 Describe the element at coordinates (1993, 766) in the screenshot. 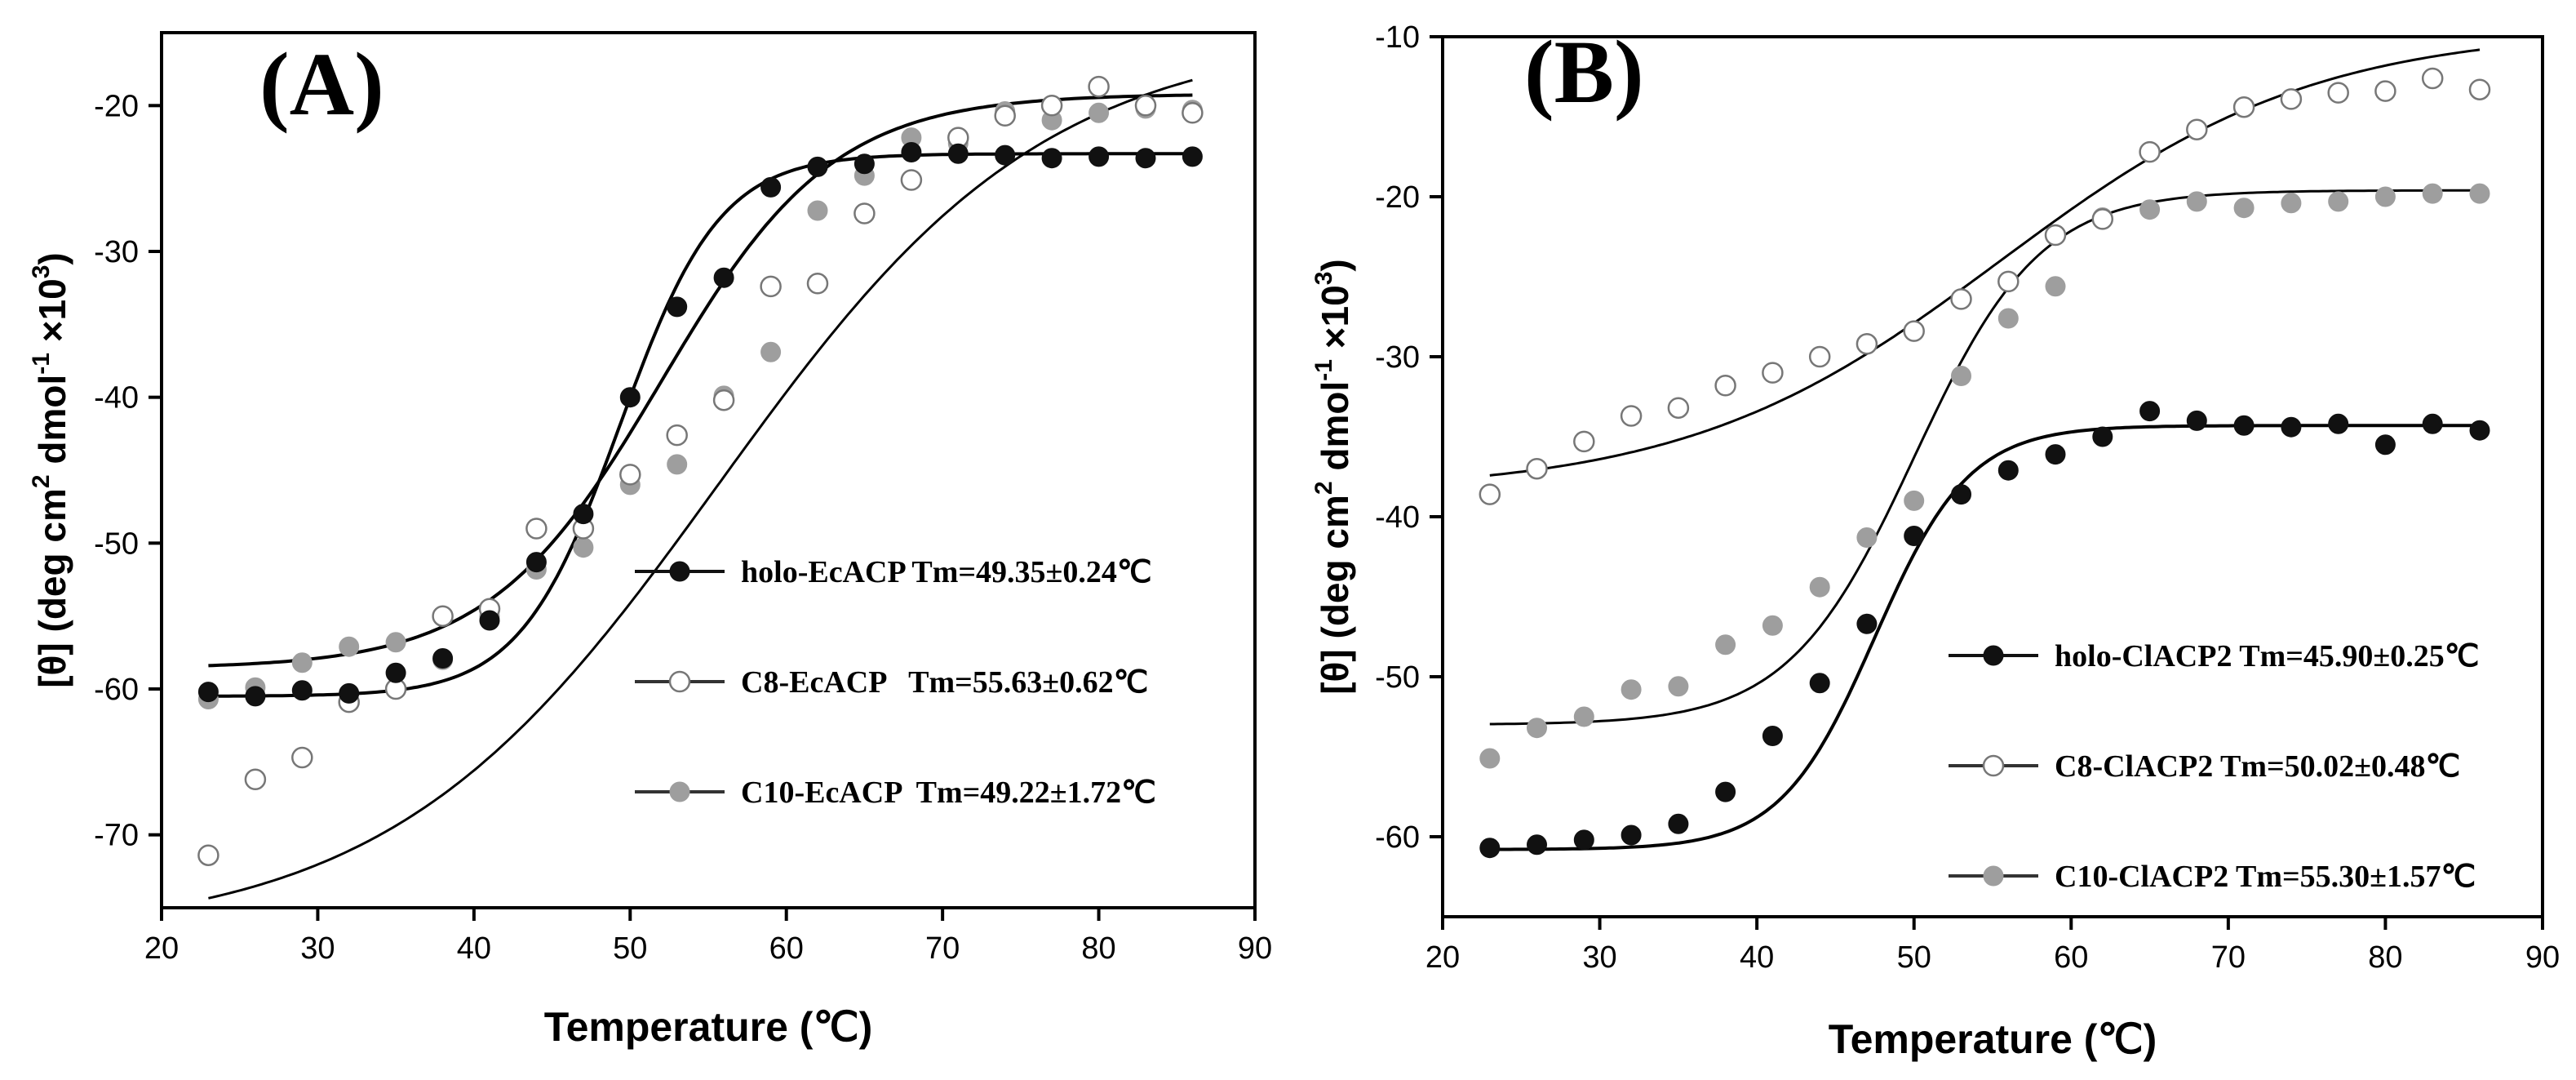

I see `legend-marker-c8-b` at that location.